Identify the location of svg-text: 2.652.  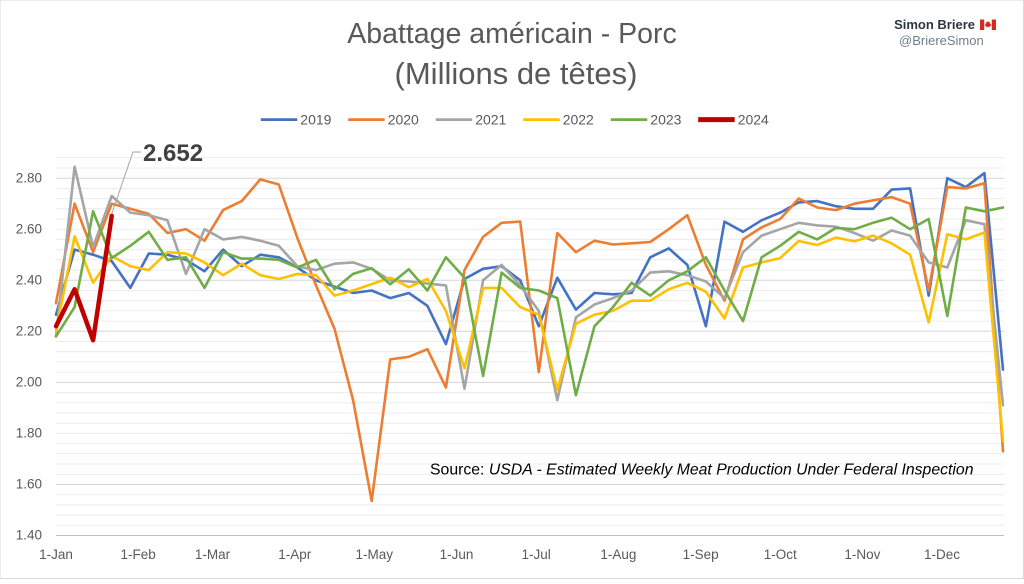
(173, 153).